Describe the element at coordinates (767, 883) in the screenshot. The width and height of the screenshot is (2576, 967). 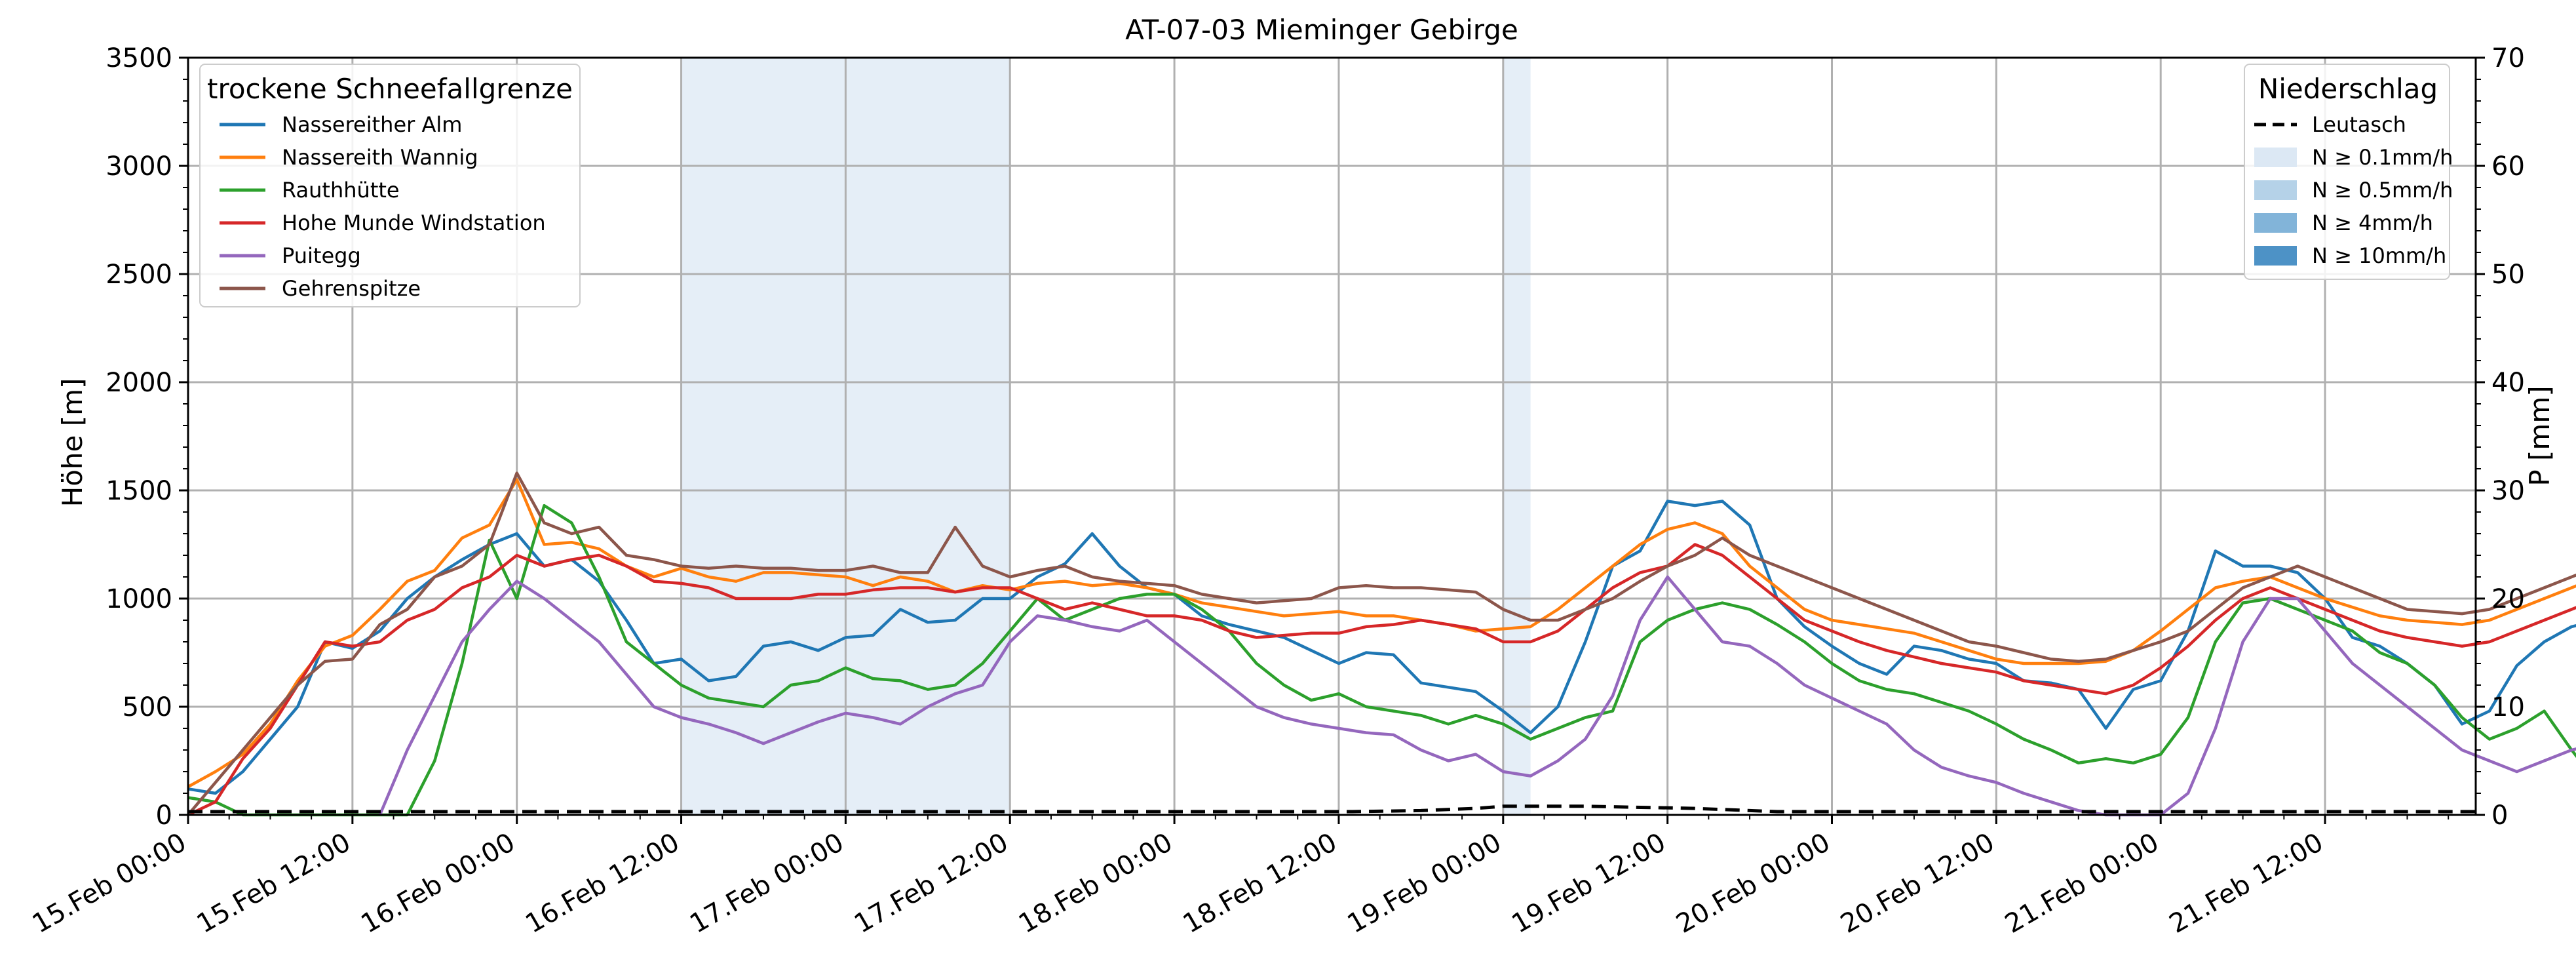
I see `x-axis-tick-label: 17.Feb 00:00` at that location.